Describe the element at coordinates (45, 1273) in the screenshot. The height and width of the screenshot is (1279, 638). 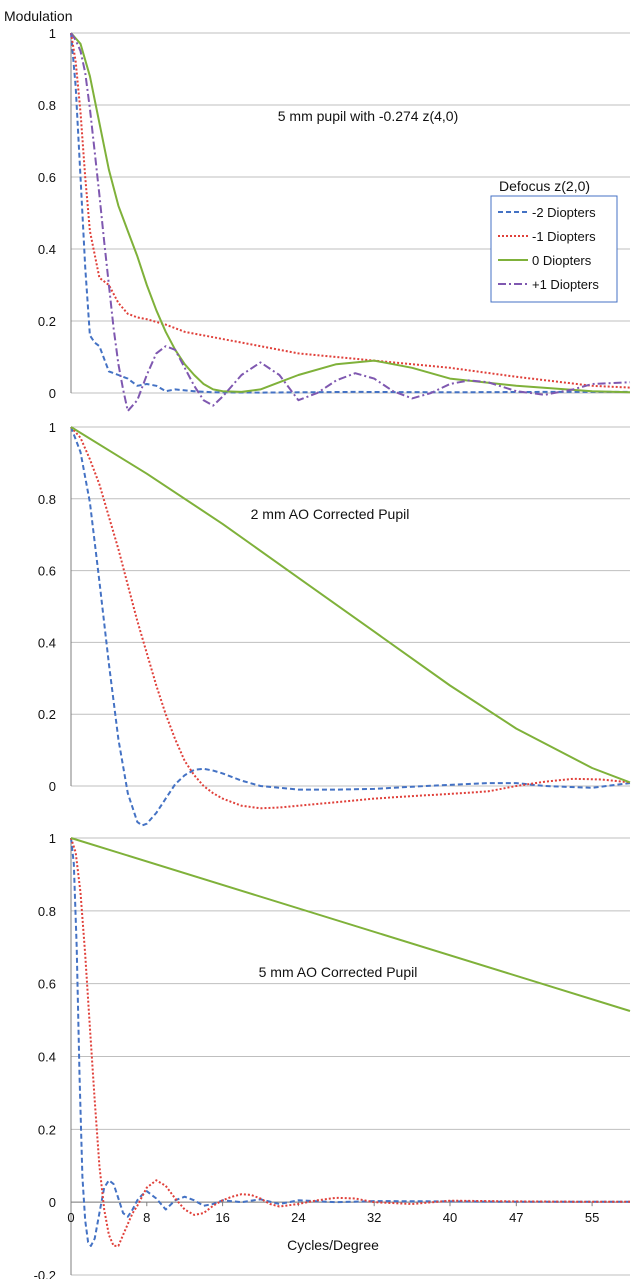
I see `y-tick-label: -0.2` at that location.